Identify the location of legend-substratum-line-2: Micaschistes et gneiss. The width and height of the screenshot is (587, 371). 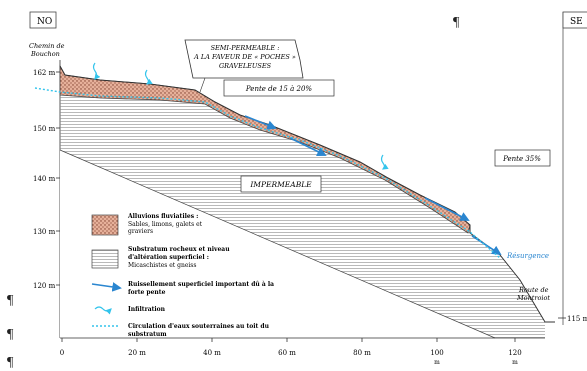
(162, 265).